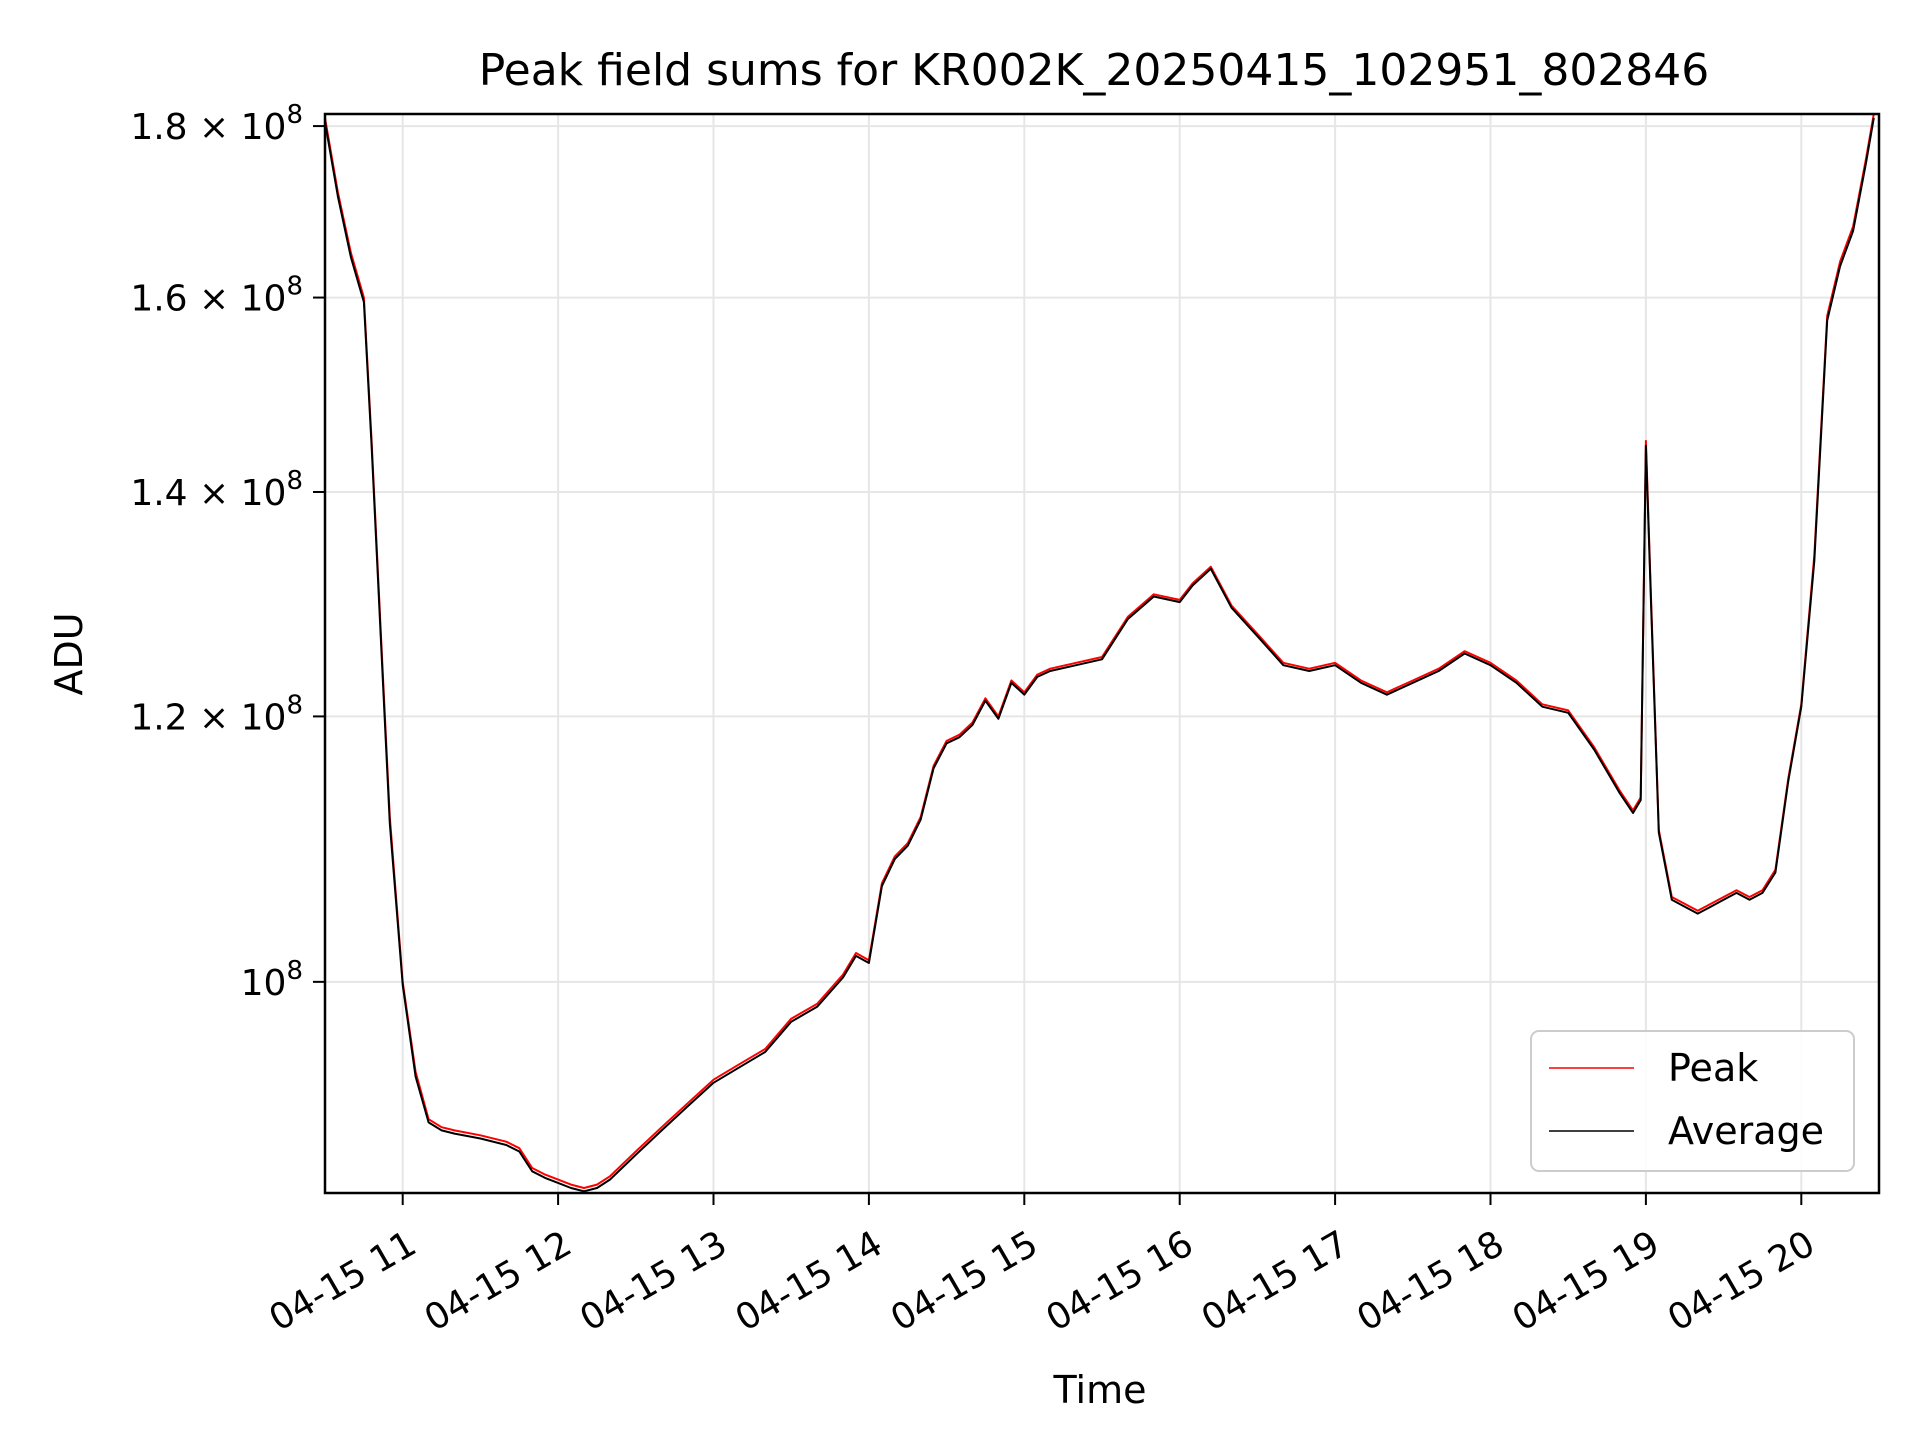 The width and height of the screenshot is (1920, 1440). Describe the element at coordinates (1100, 1390) in the screenshot. I see `x-axis-label: Time` at that location.